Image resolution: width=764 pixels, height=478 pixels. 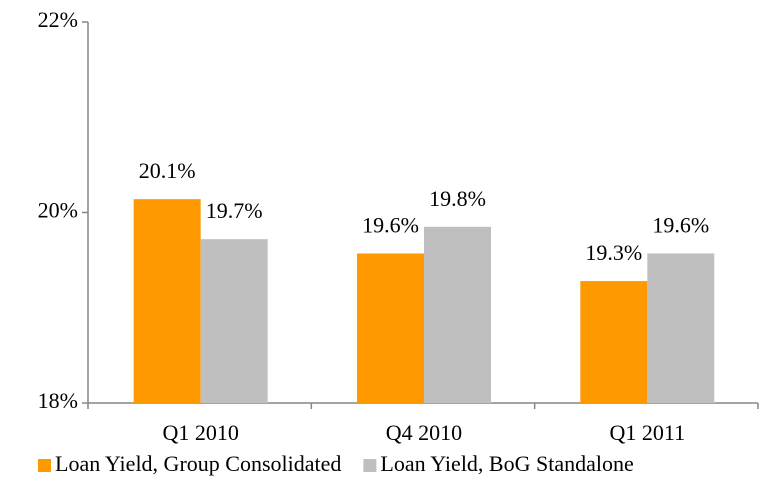 I want to click on x-tick-label: Q1 2011, so click(x=648, y=432).